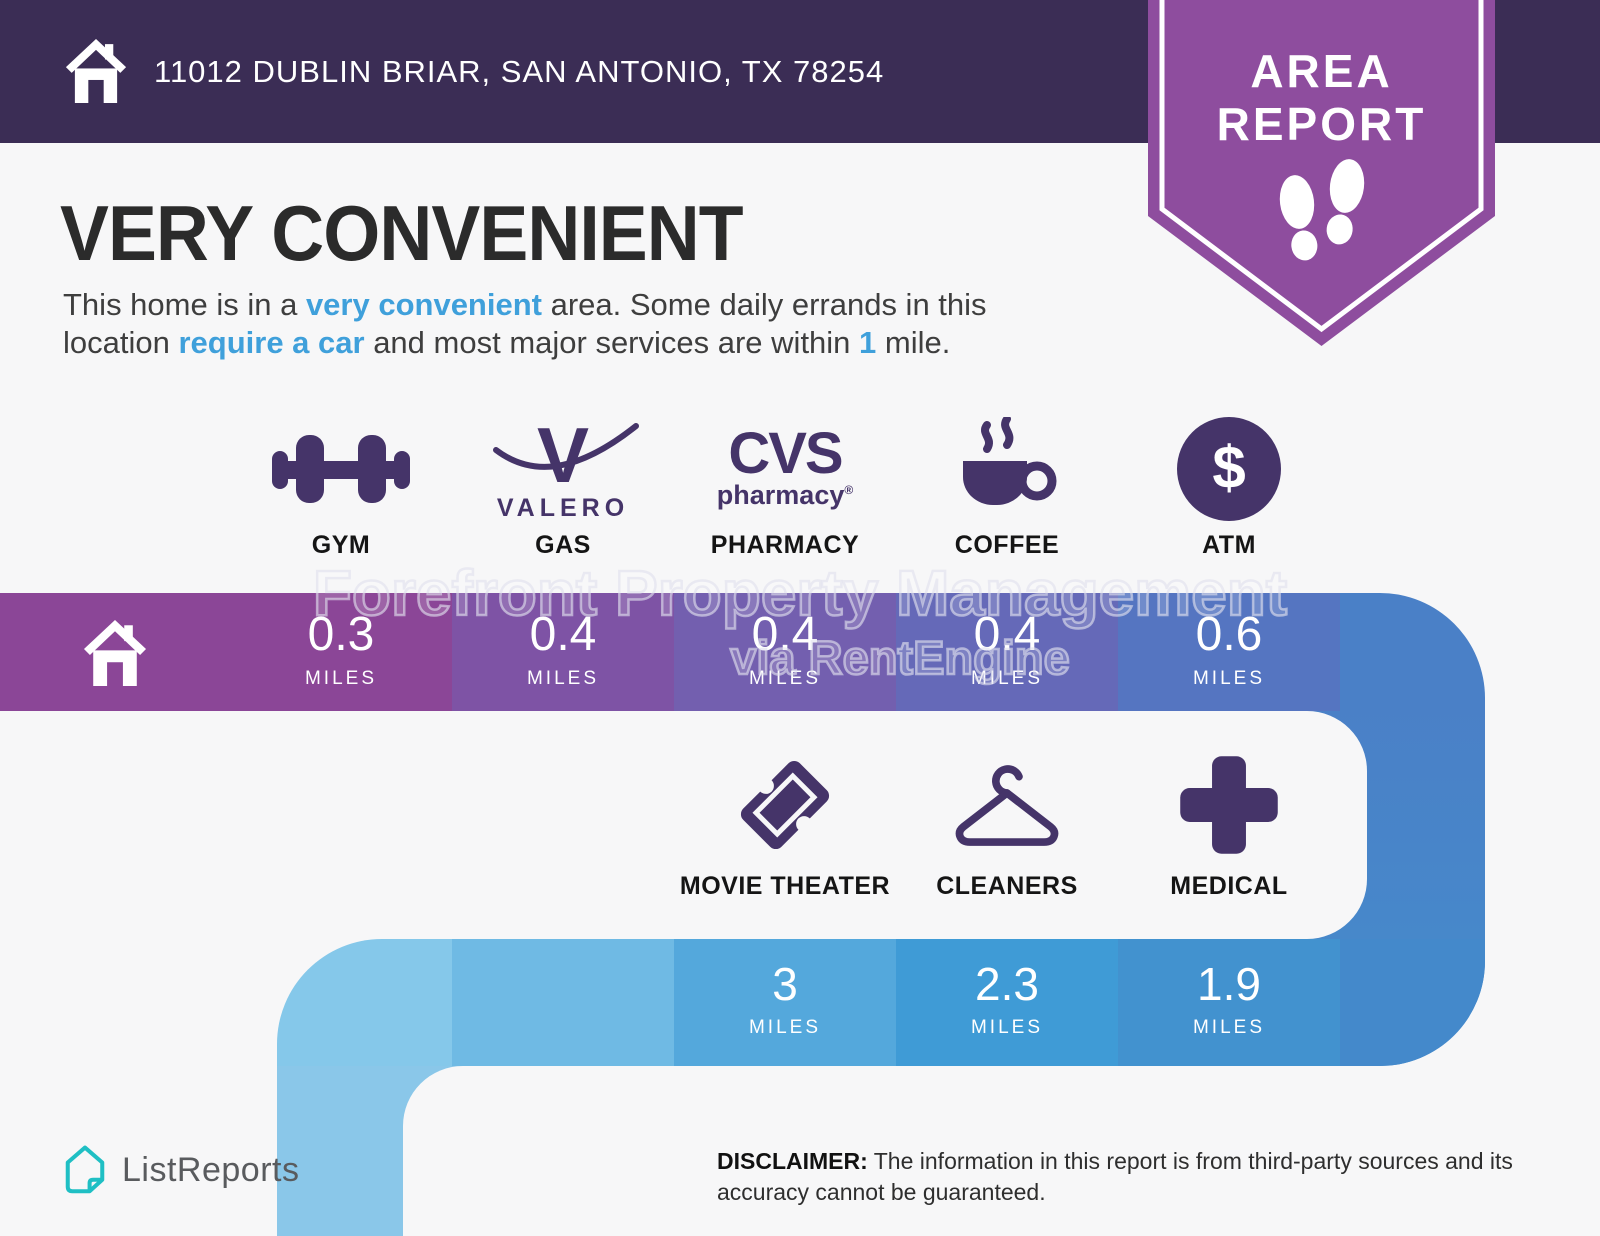 This screenshot has height=1236, width=1600. I want to click on valero-wordmark: VALERO, so click(563, 507).